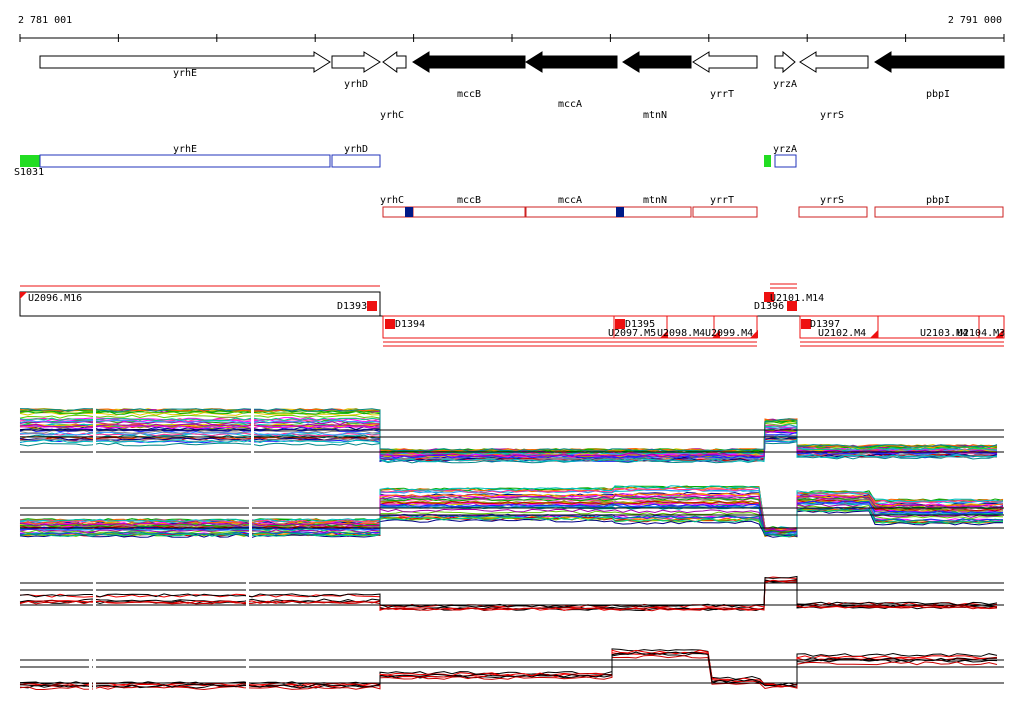  I want to click on unit-label: U2102.M4, so click(842, 333).